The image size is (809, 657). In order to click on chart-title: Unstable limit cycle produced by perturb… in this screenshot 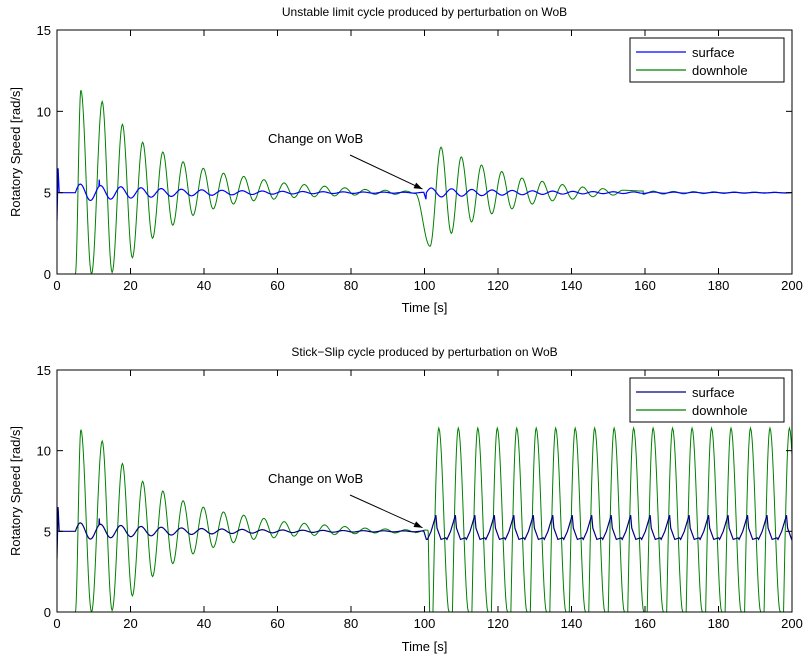, I will do `click(424, 12)`.